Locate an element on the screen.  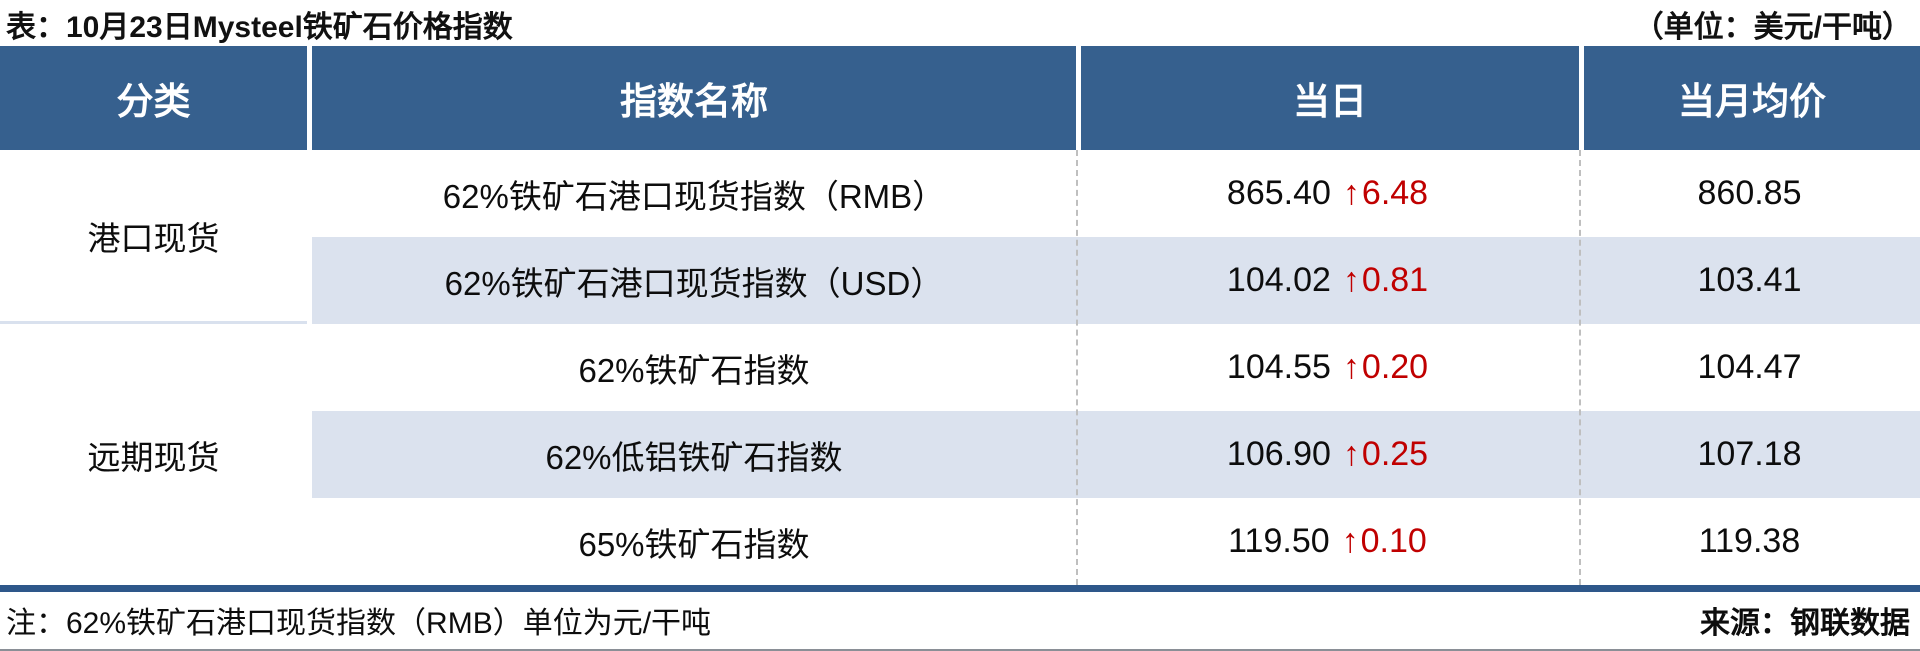
today-value: 104.55 is located at coordinates (1278, 367).